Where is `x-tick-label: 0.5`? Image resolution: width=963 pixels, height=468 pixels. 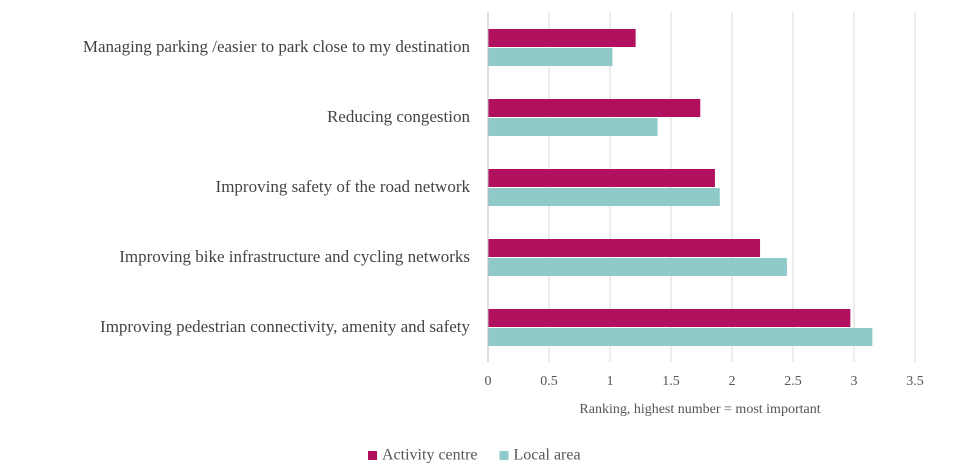 x-tick-label: 0.5 is located at coordinates (549, 381).